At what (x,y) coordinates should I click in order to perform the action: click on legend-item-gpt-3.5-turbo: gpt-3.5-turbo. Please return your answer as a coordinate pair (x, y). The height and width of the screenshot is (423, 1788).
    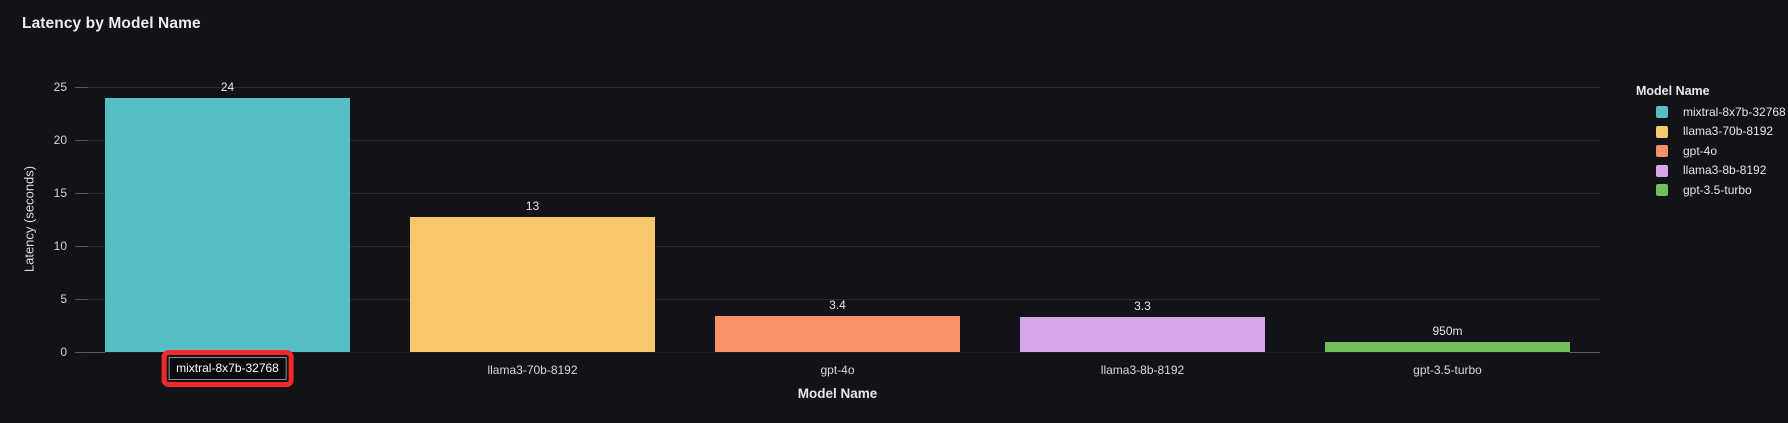
    Looking at the image, I should click on (1711, 189).